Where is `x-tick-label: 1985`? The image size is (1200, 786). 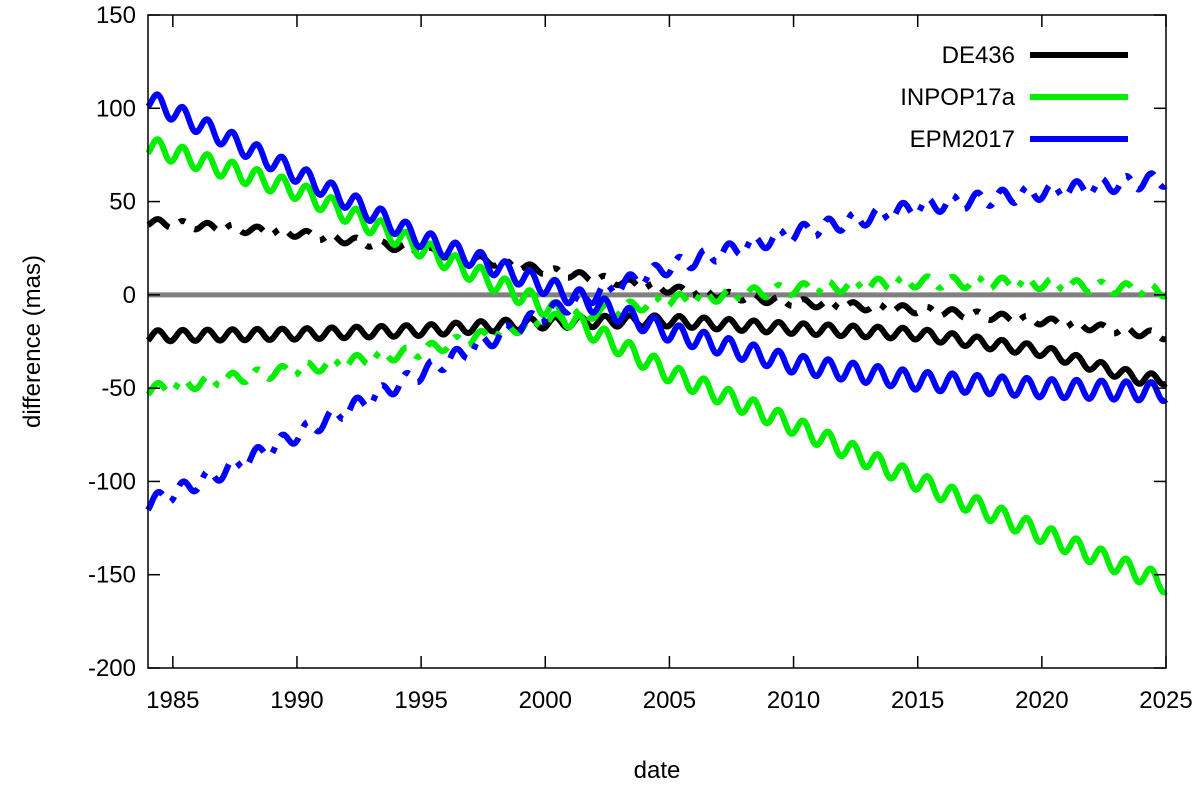
x-tick-label: 1985 is located at coordinates (172, 700).